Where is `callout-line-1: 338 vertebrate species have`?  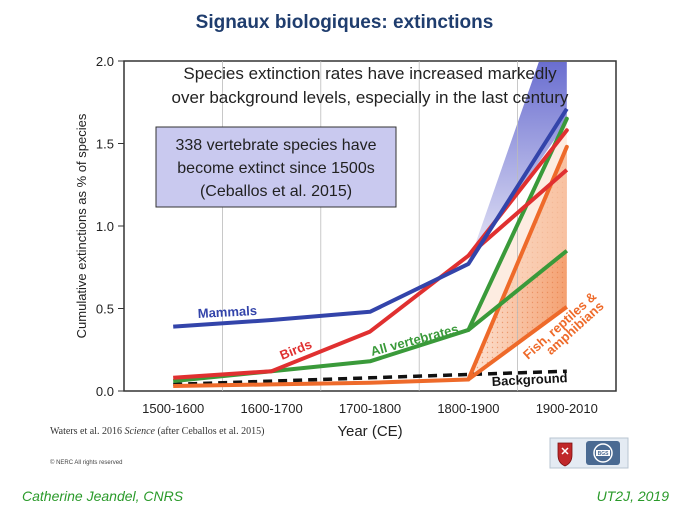 callout-line-1: 338 vertebrate species have is located at coordinates (275, 145).